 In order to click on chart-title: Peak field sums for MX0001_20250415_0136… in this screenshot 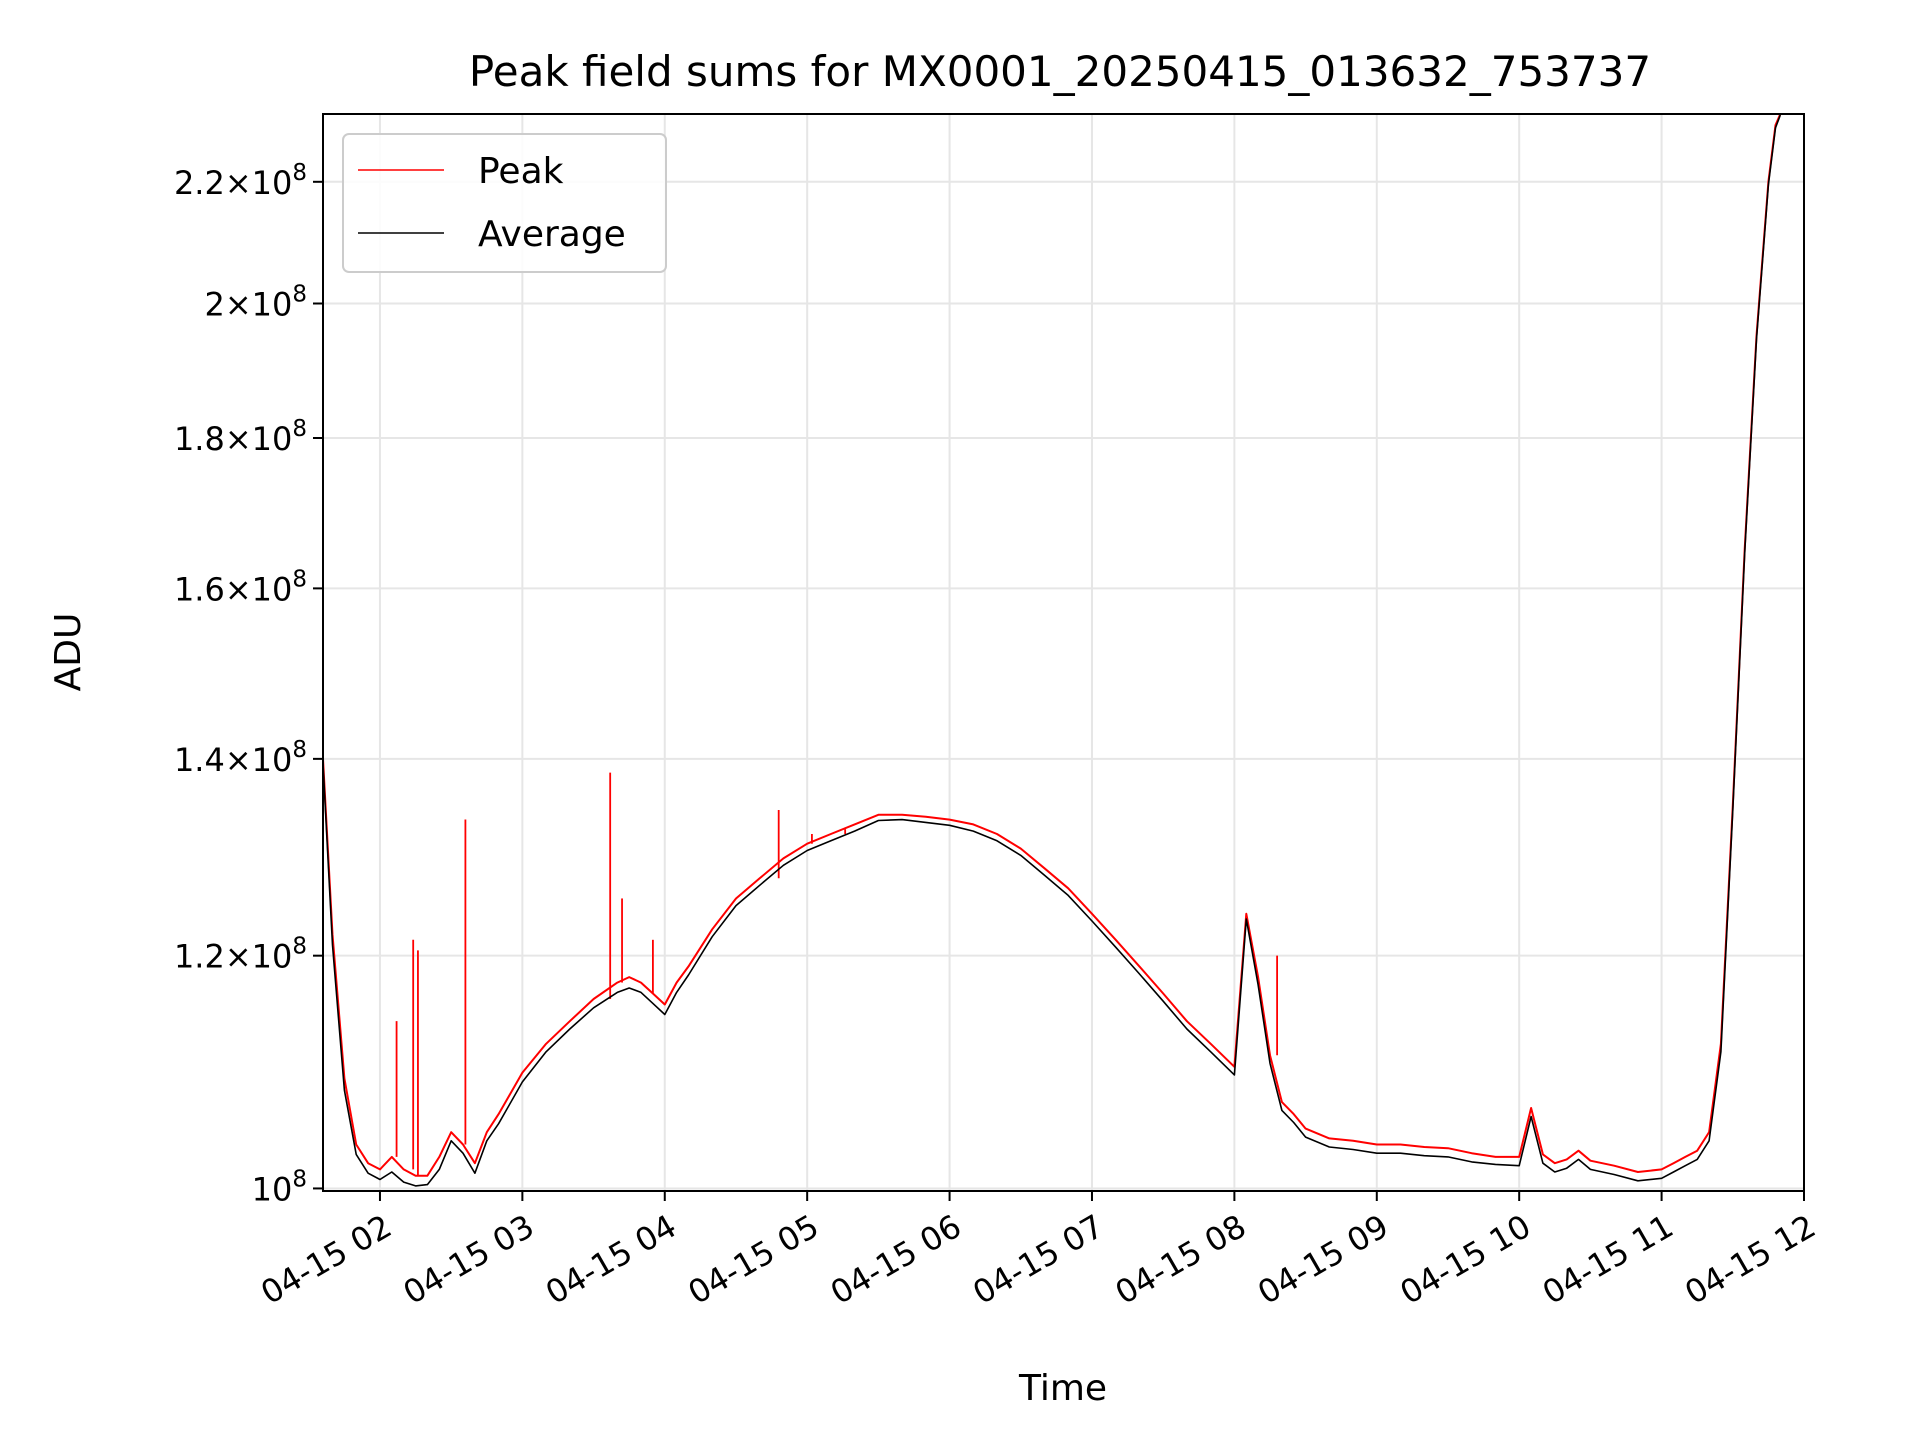, I will do `click(1060, 71)`.